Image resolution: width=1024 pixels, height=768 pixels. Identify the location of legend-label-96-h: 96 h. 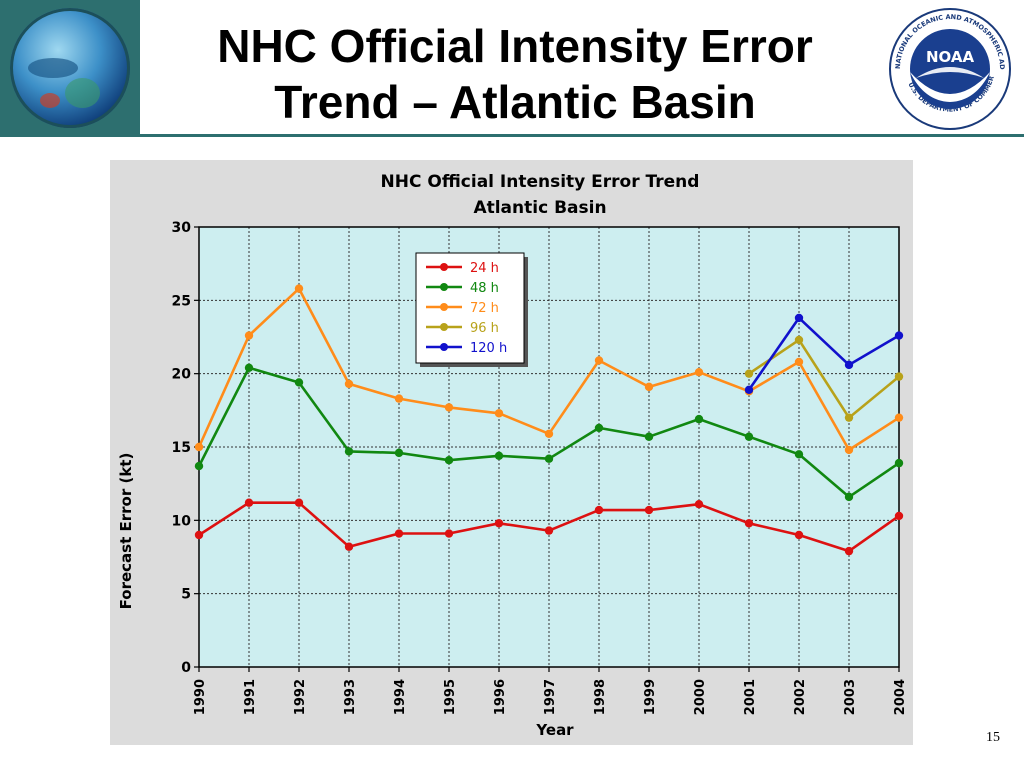
(484, 328).